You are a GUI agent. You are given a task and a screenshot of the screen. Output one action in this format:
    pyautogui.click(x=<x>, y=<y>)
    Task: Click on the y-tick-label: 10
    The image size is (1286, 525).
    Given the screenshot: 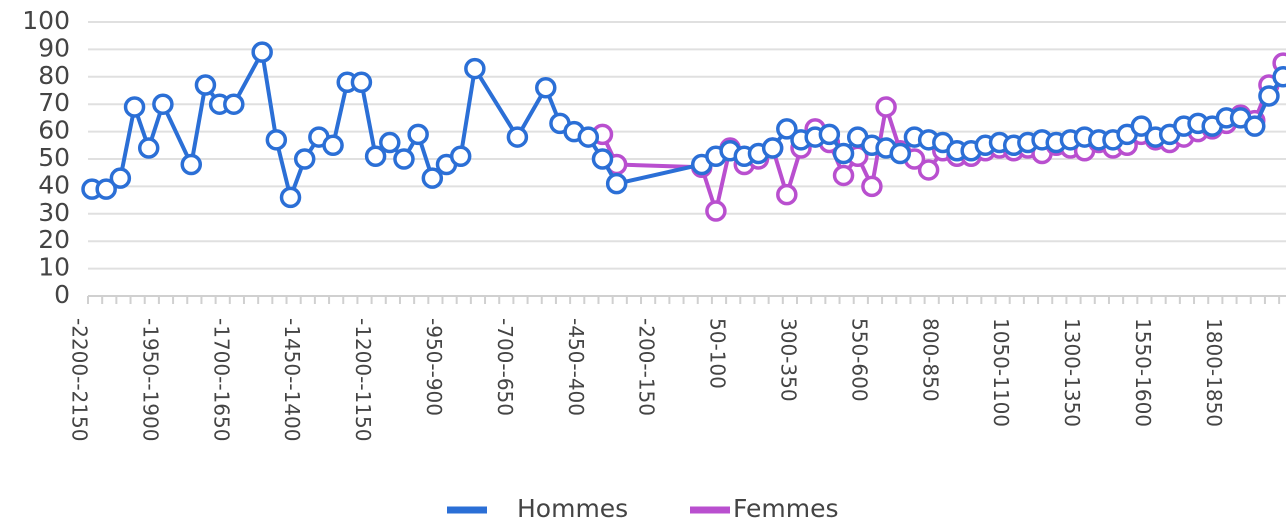 What is the action you would take?
    pyautogui.click(x=54, y=267)
    